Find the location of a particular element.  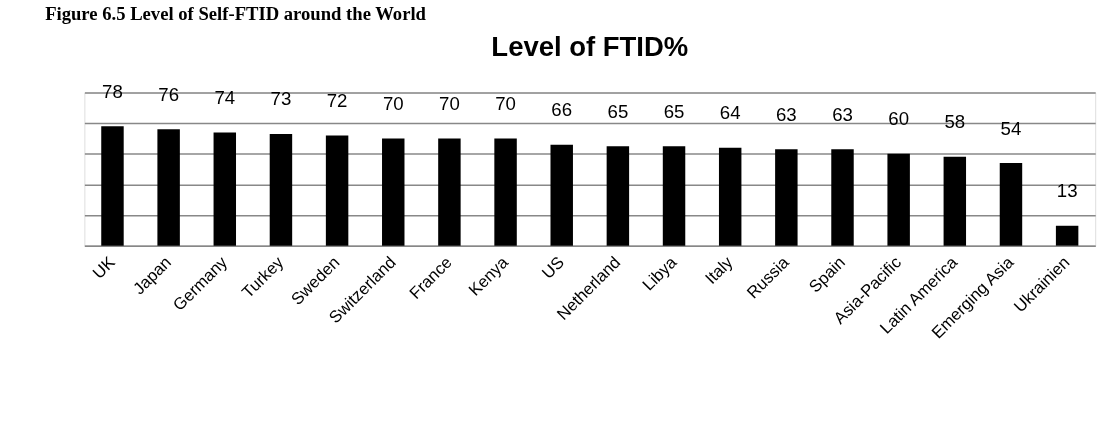

data-label: 58 is located at coordinates (955, 122).